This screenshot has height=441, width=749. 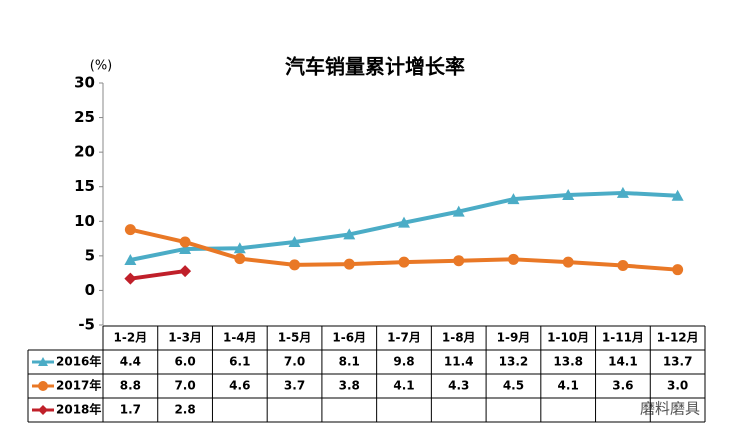 What do you see at coordinates (403, 362) in the screenshot?
I see `data-label: 9.8` at bounding box center [403, 362].